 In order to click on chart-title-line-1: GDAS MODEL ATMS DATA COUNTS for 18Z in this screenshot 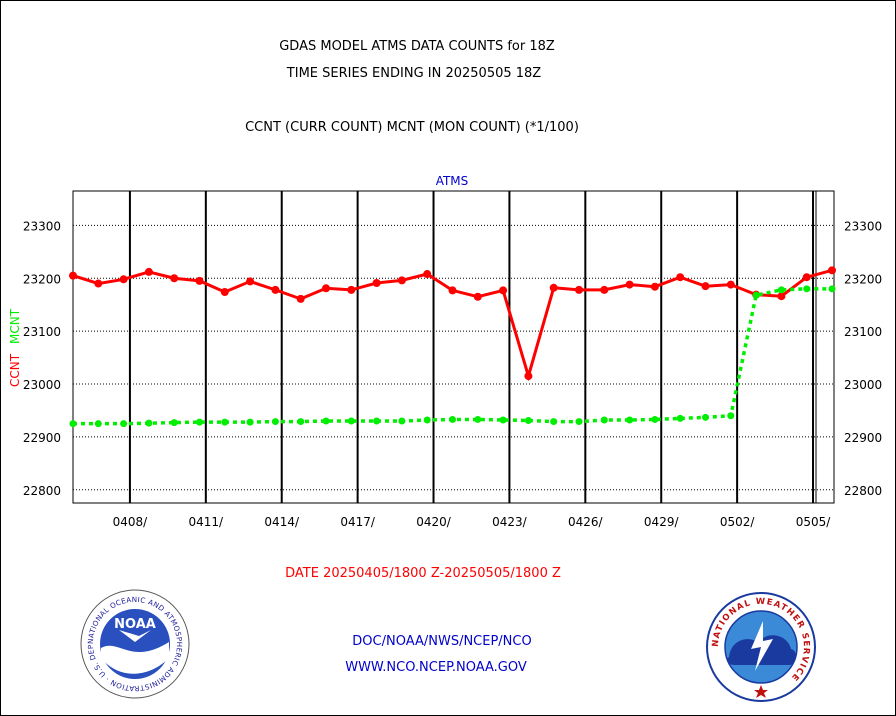, I will do `click(417, 46)`.